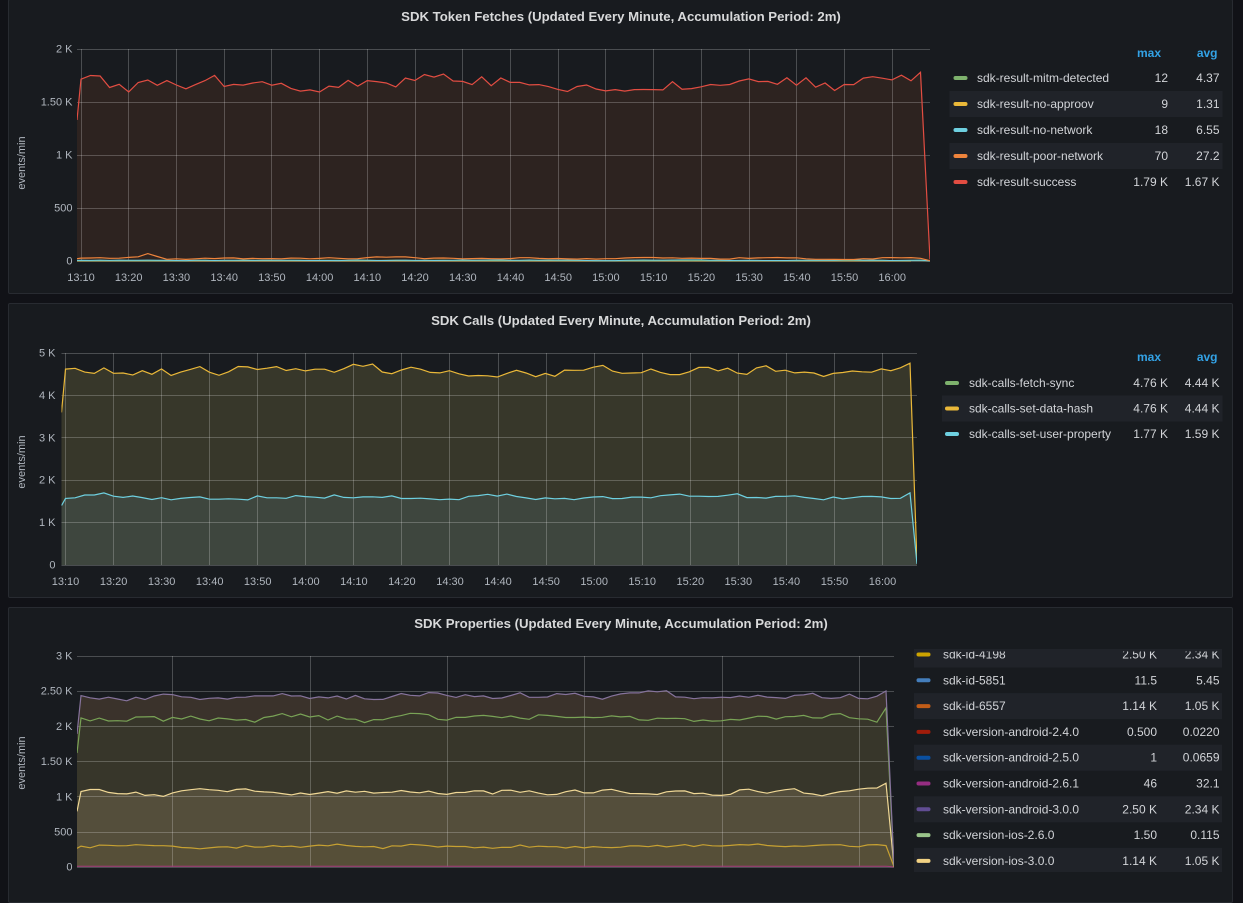 The height and width of the screenshot is (903, 1243). I want to click on svg-text: 2.34 K, so click(1202, 809).